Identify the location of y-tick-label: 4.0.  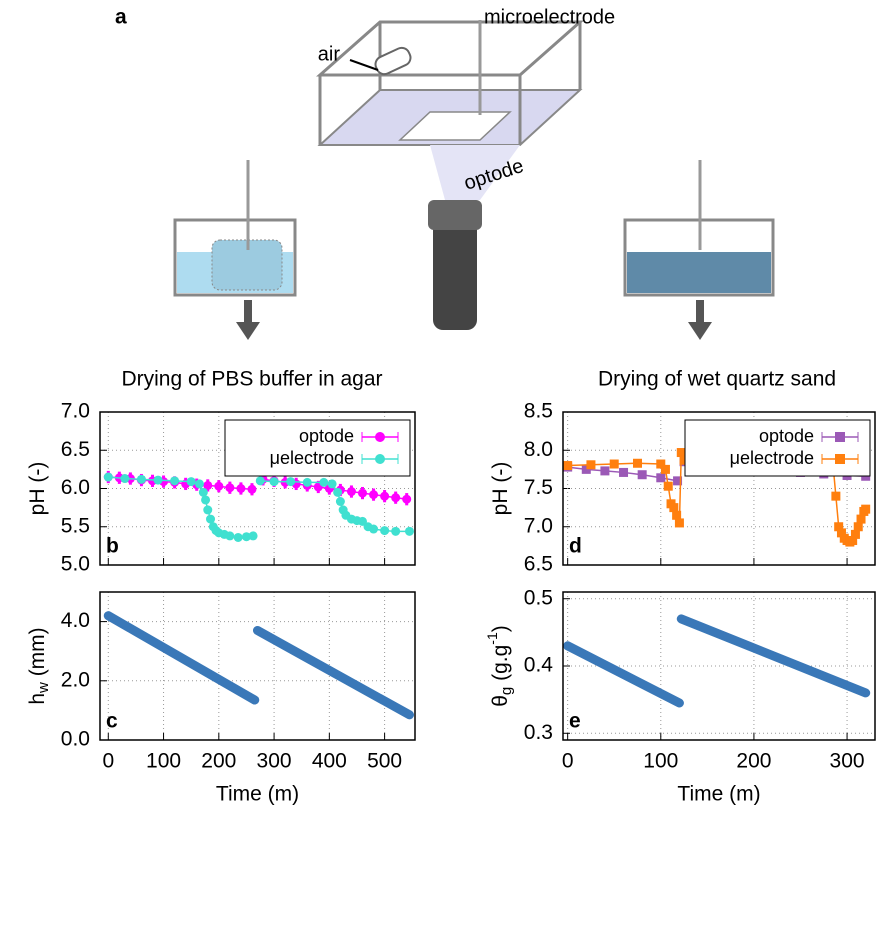
(75, 620).